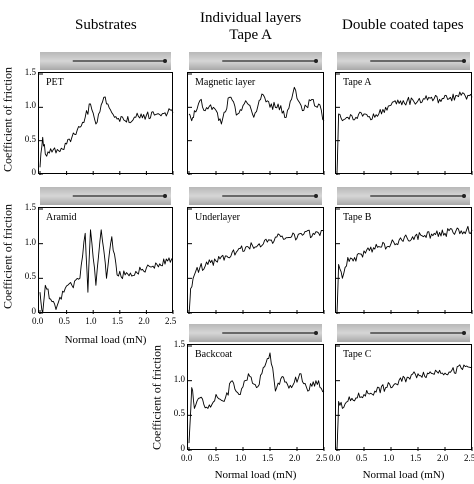 The width and height of the screenshot is (474, 484). What do you see at coordinates (61, 217) in the screenshot?
I see `panel-title: Aramid` at bounding box center [61, 217].